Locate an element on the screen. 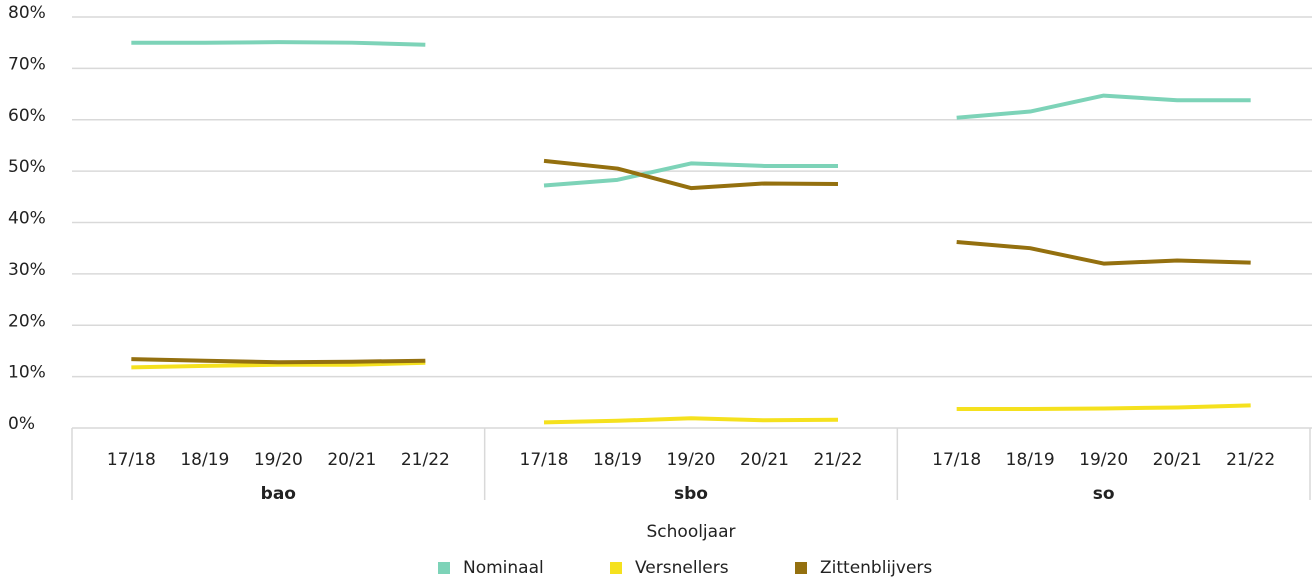 The width and height of the screenshot is (1312, 580). legend-label: Zittenblijvers is located at coordinates (876, 568).